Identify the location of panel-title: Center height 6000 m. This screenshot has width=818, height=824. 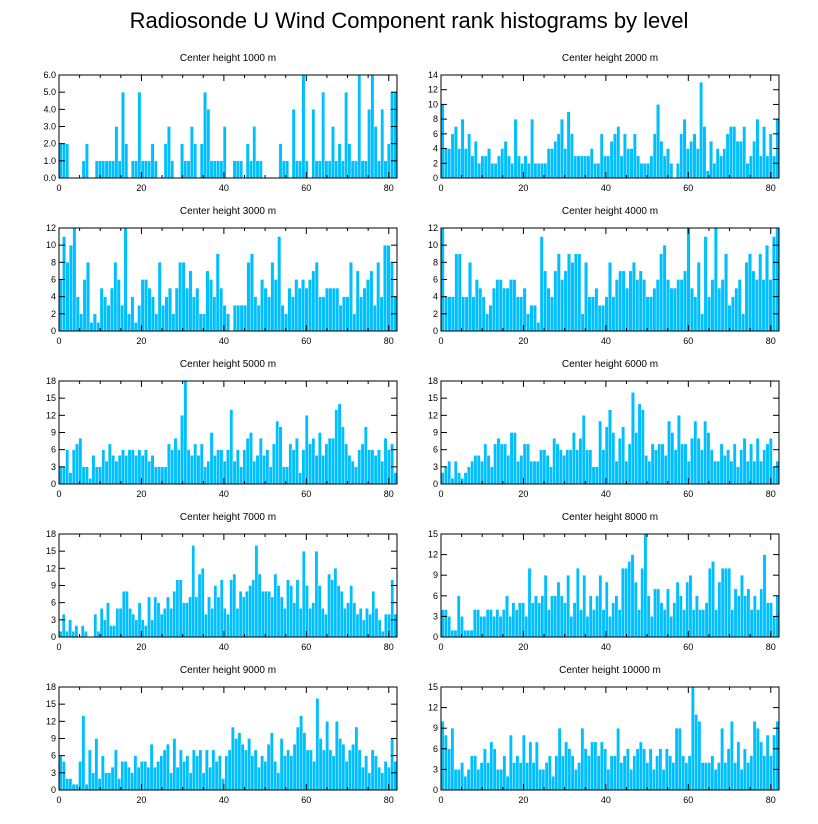
(610, 364).